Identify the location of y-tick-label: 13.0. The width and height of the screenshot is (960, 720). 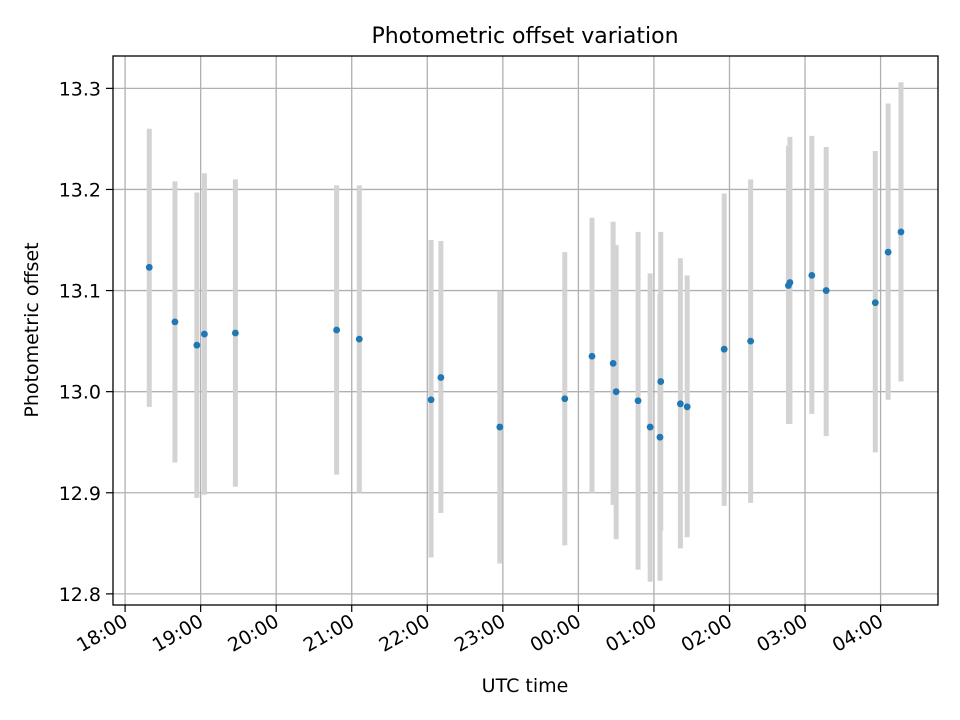
(80, 393).